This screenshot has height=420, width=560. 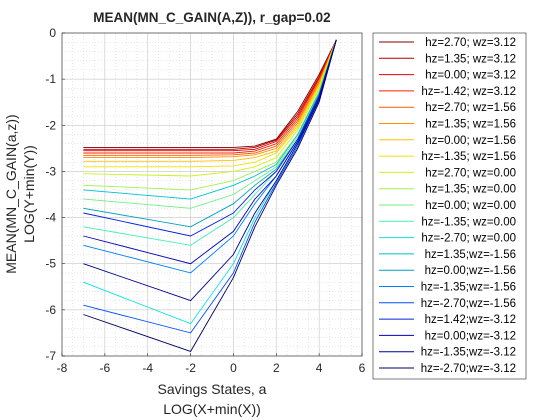 I want to click on y-tick-label: -2, so click(x=50, y=125).